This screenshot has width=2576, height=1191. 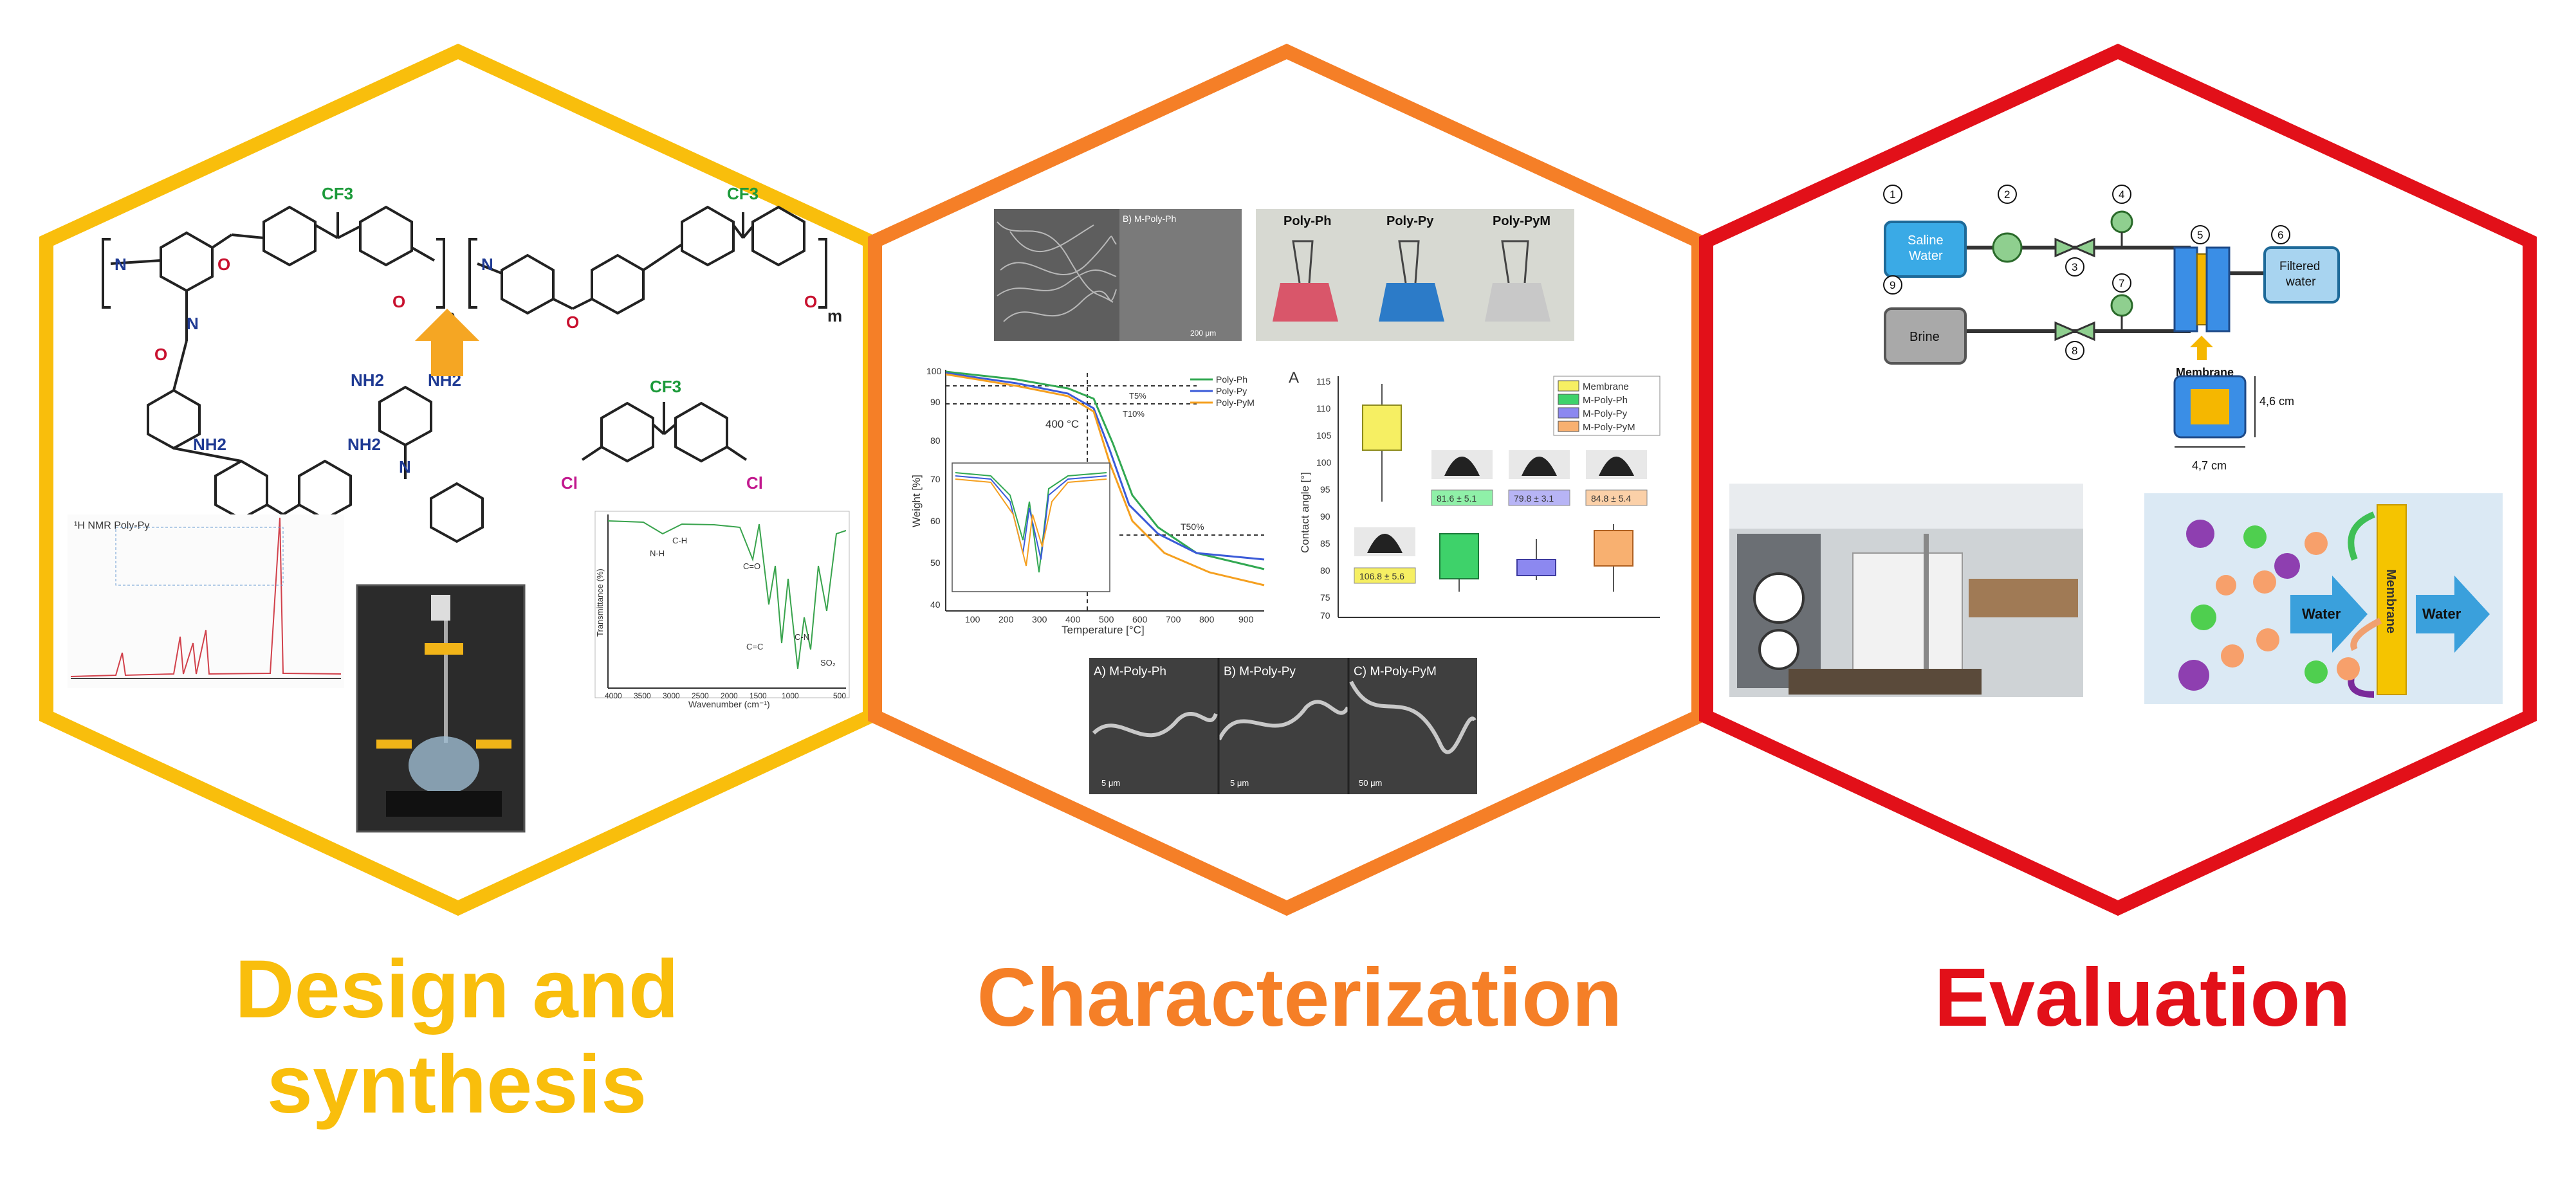 What do you see at coordinates (111, 525) in the screenshot?
I see `nmr-title: ¹H NMR Poly-Py` at bounding box center [111, 525].